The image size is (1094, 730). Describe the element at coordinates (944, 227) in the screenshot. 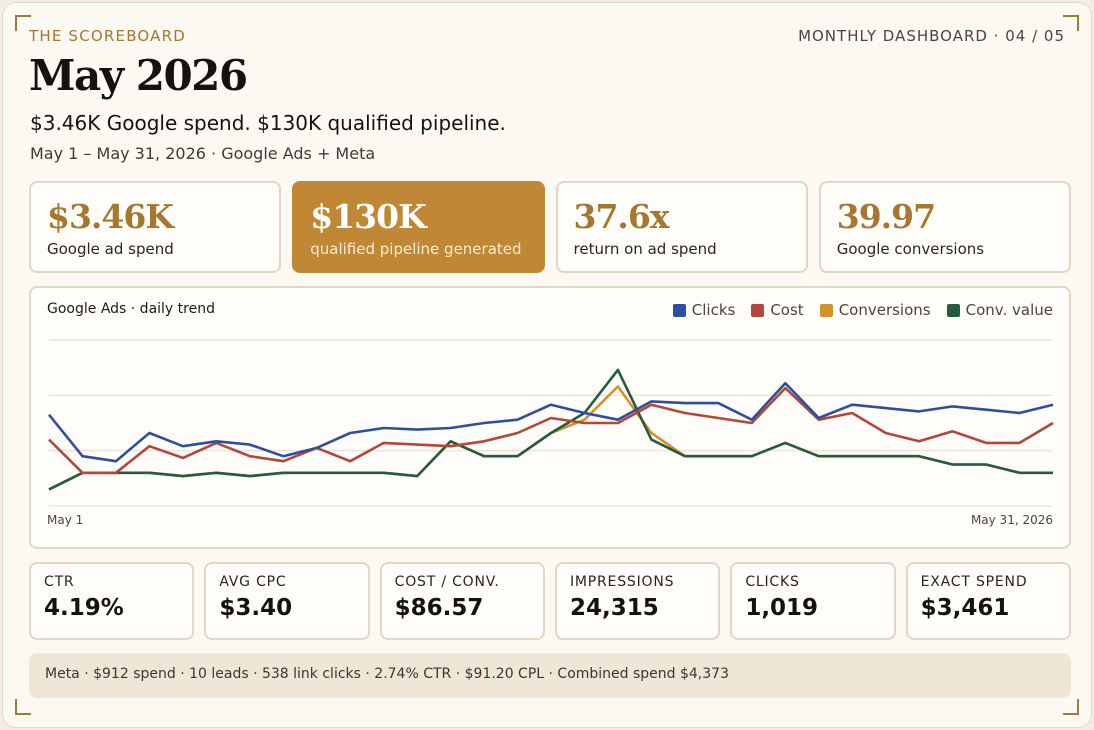

I see `kpi-card-conversions: 39.97 Google conversions` at that location.